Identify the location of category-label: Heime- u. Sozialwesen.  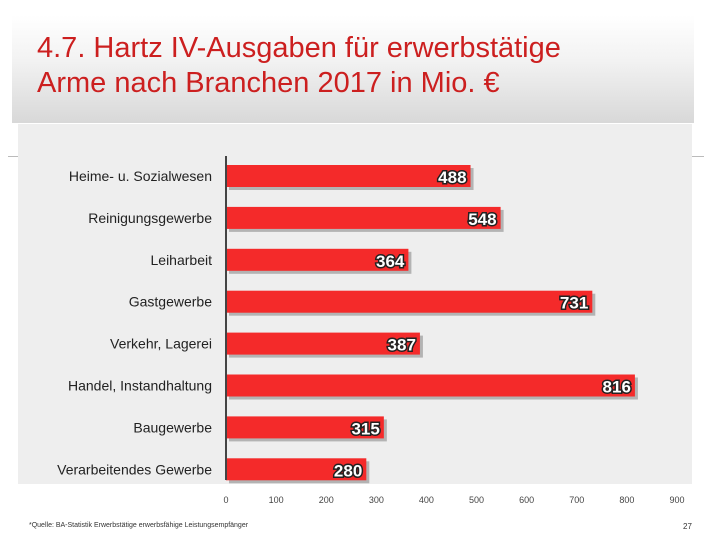
(140, 176).